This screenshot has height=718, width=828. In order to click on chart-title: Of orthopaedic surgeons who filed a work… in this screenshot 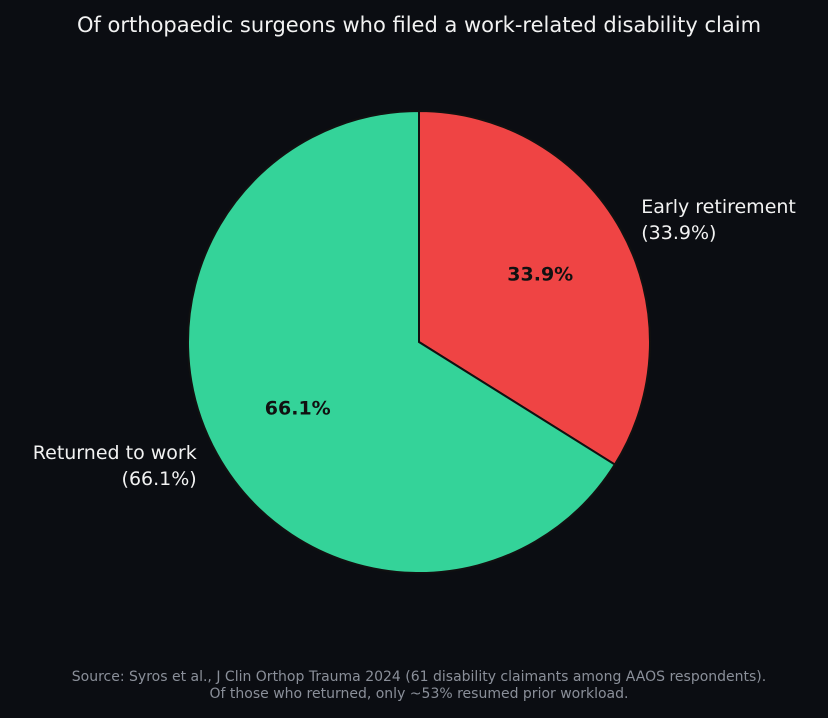, I will do `click(419, 25)`.